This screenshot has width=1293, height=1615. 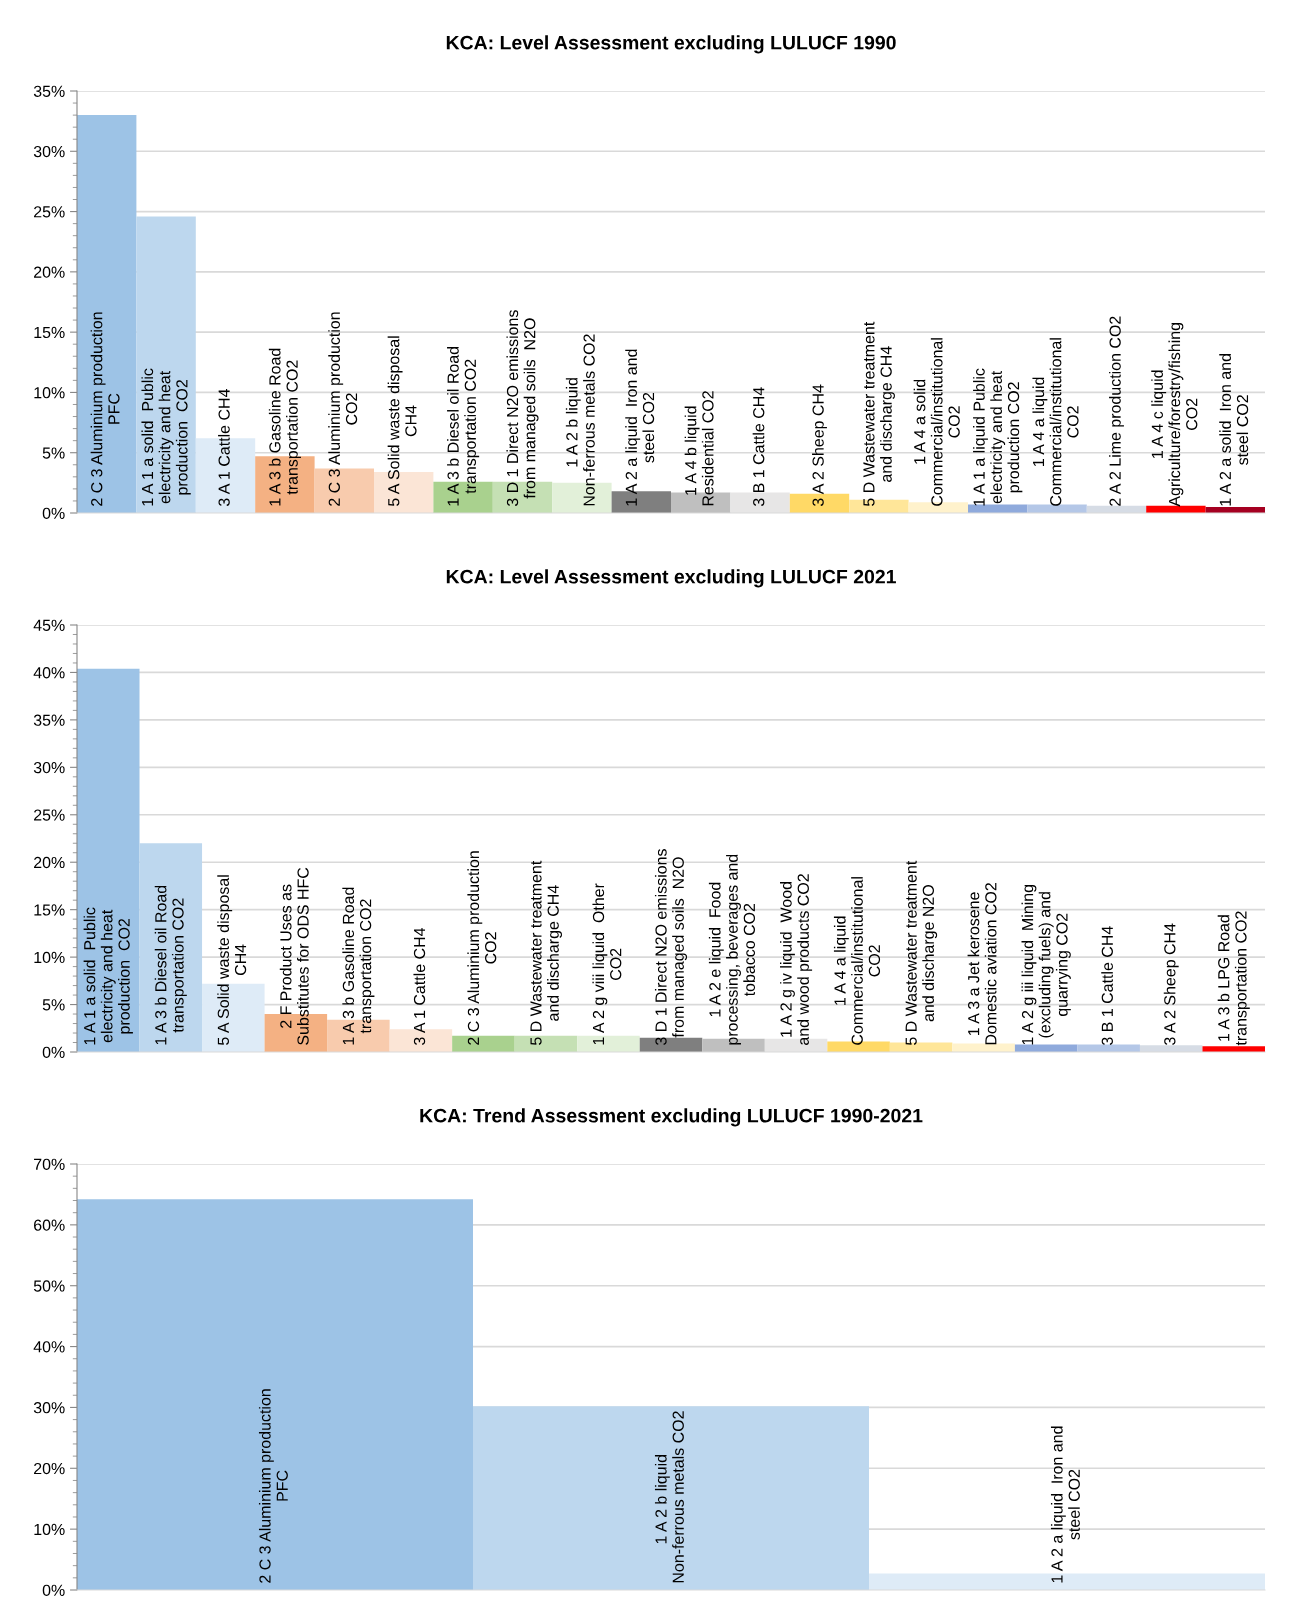 What do you see at coordinates (1046, 965) in the screenshot?
I see `category-label: 1 A 2 g iii liquid Mining (excluding fuels) and quarrying CO2` at bounding box center [1046, 965].